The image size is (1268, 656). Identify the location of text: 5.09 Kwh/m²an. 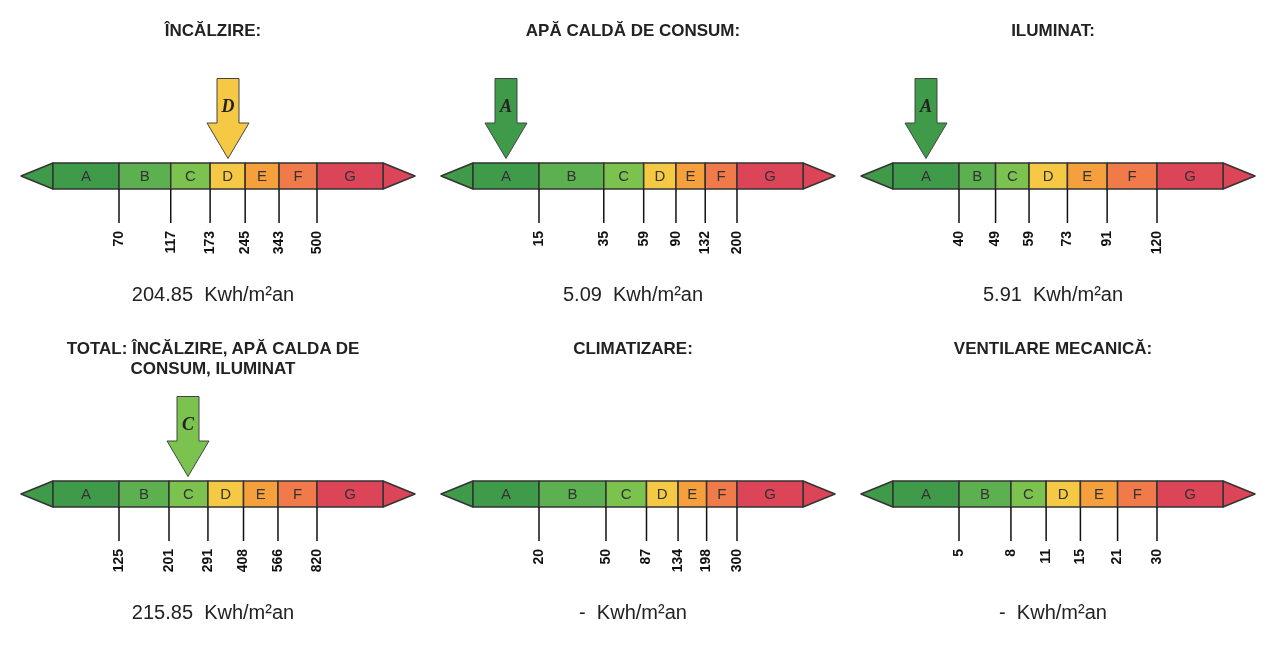
(633, 294).